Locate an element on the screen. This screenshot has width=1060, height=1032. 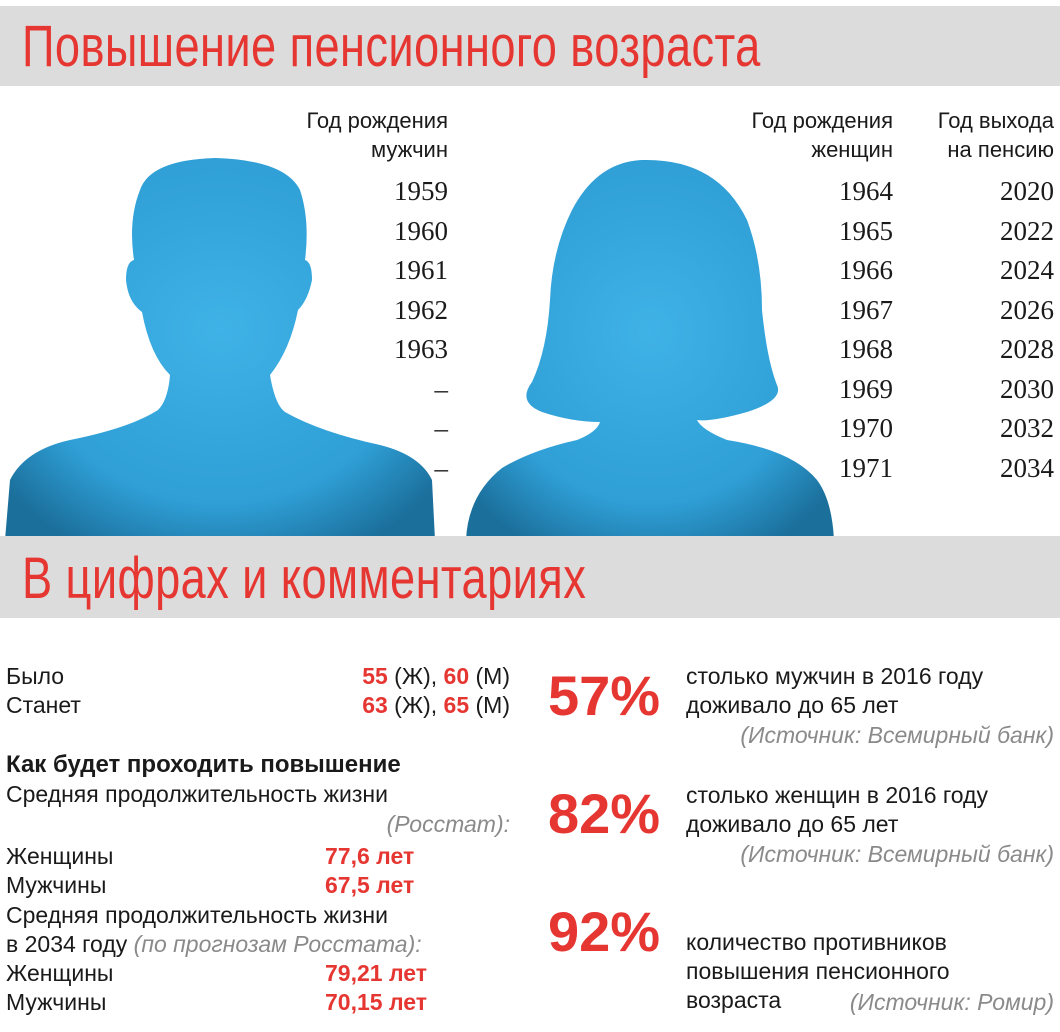
women-birth-year: 1966 is located at coordinates (866, 270).